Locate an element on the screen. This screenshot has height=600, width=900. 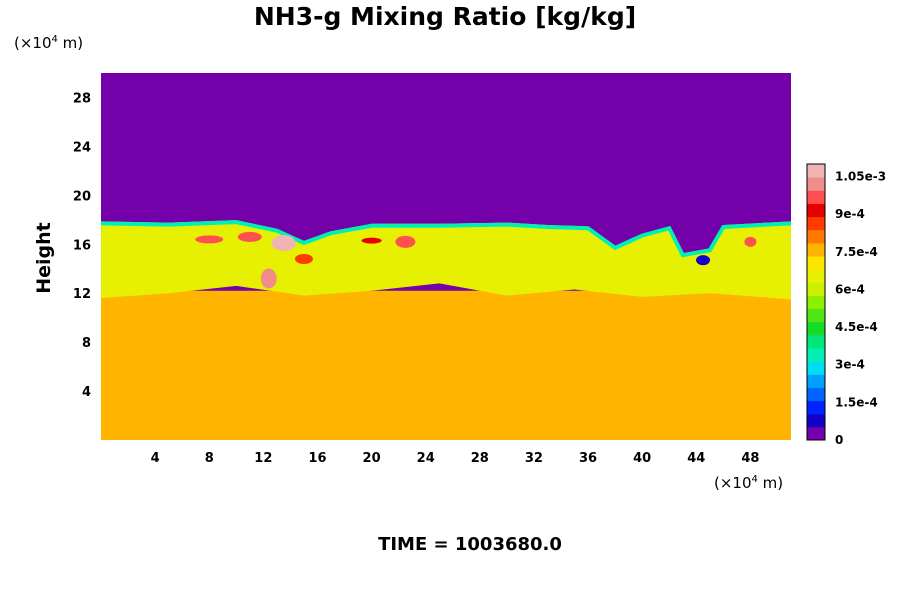
y-tick-label: 28 is located at coordinates (82, 98).